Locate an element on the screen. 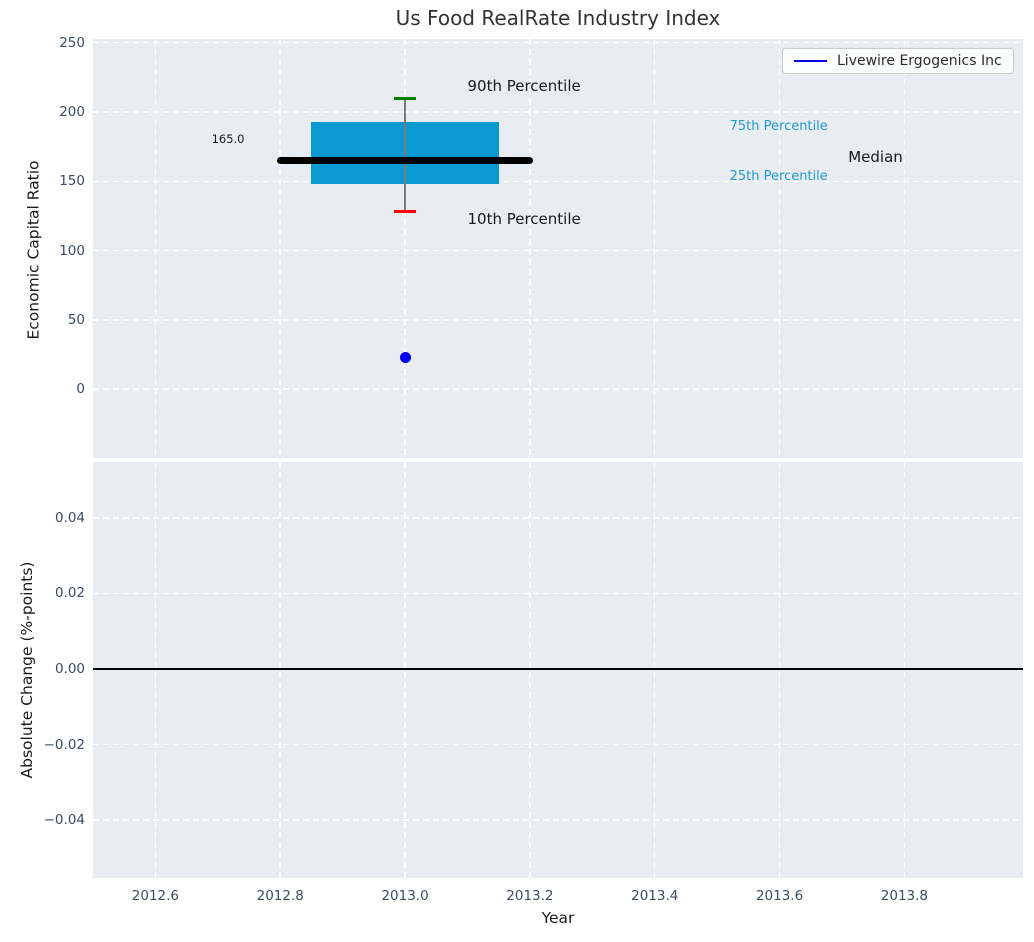 The width and height of the screenshot is (1034, 942). x-tick-label: 2013.2 is located at coordinates (530, 896).